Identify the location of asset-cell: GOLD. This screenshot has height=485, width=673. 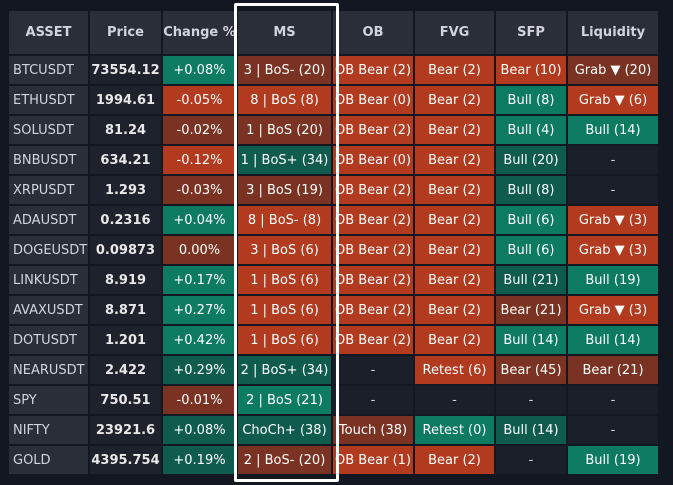
(48, 460).